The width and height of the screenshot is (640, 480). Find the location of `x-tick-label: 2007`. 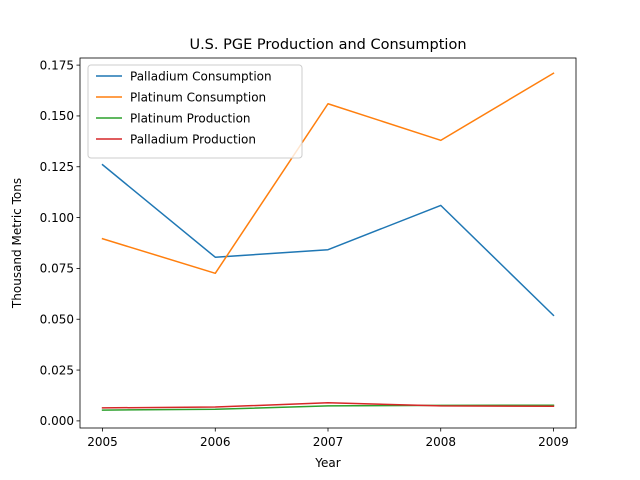

x-tick-label: 2007 is located at coordinates (328, 442).